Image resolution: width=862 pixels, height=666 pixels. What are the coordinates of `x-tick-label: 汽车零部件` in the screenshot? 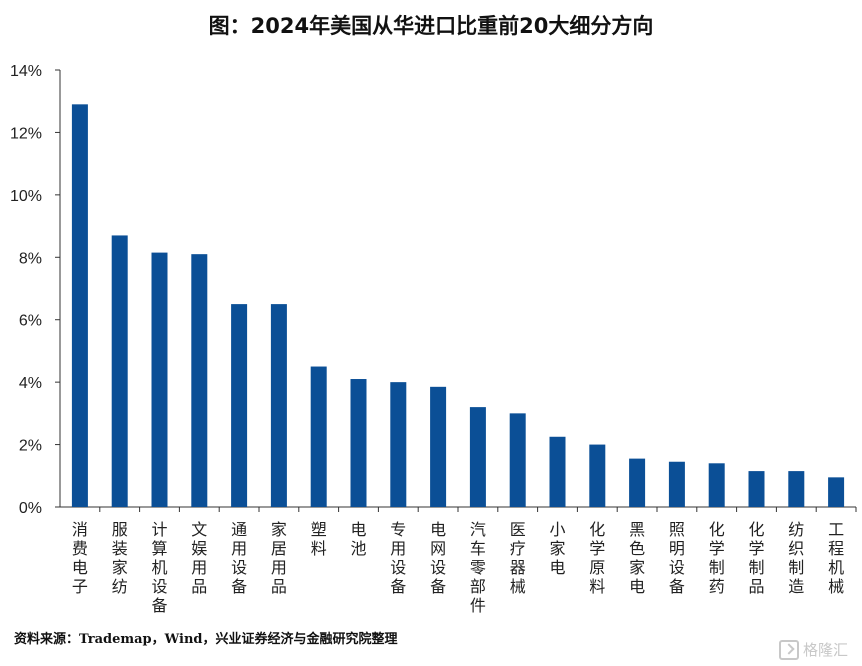 It's located at (478, 567).